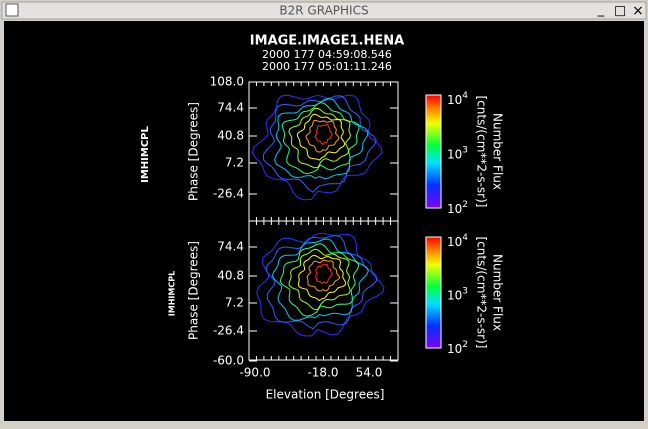 The height and width of the screenshot is (429, 648). What do you see at coordinates (227, 82) in the screenshot?
I see `y-tick-label: 108.0` at bounding box center [227, 82].